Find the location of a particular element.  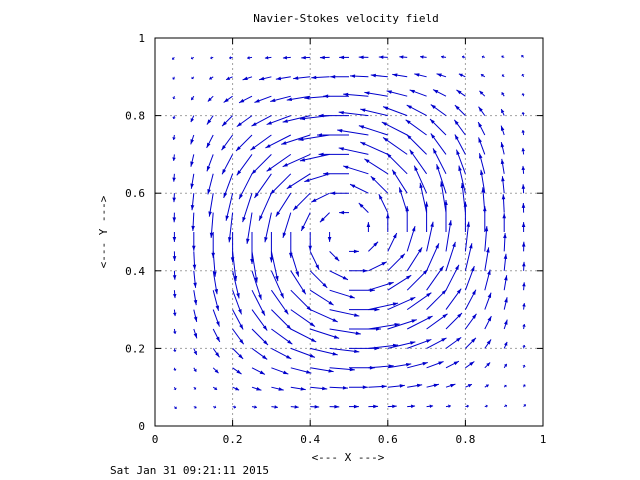

x-tick-label: 0.8 is located at coordinates (465, 439).